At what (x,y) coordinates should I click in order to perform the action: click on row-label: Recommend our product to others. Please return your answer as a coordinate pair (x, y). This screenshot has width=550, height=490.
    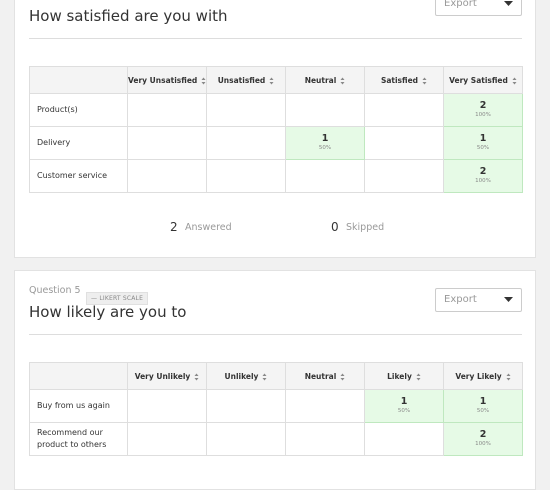
    Looking at the image, I should click on (78, 439).